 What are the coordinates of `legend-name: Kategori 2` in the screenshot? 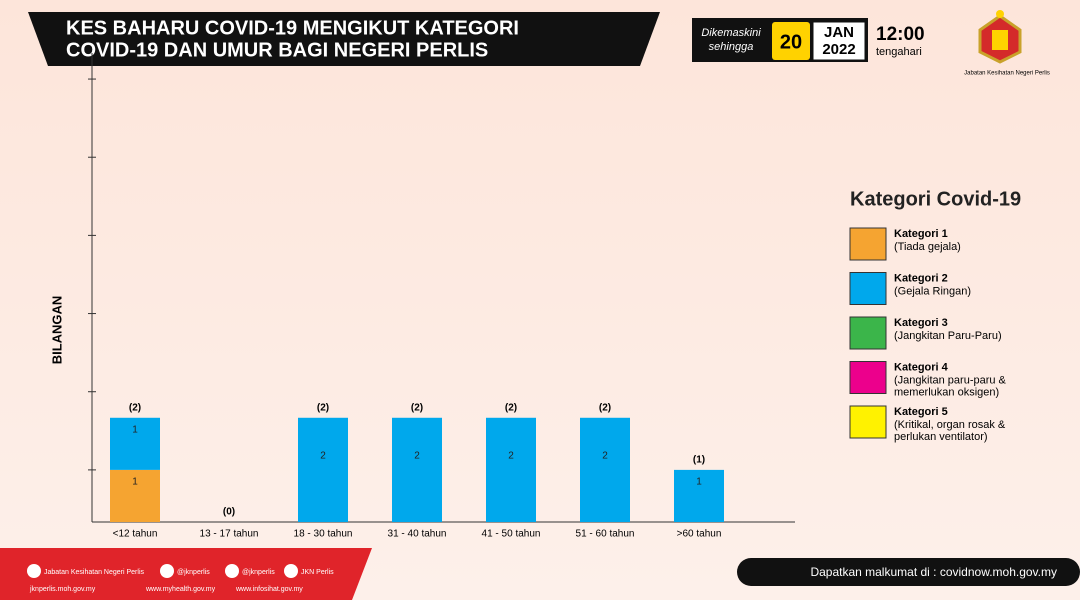 It's located at (921, 278).